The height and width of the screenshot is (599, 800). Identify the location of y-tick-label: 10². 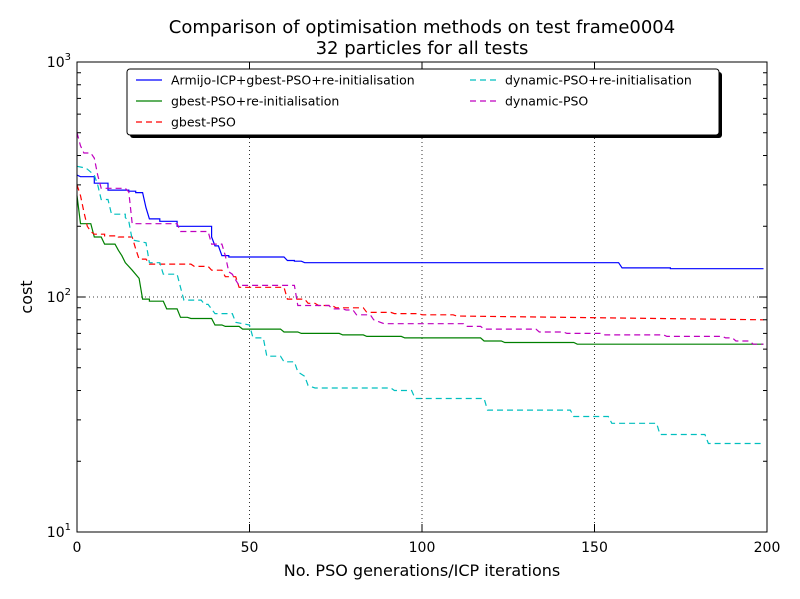
(59, 296).